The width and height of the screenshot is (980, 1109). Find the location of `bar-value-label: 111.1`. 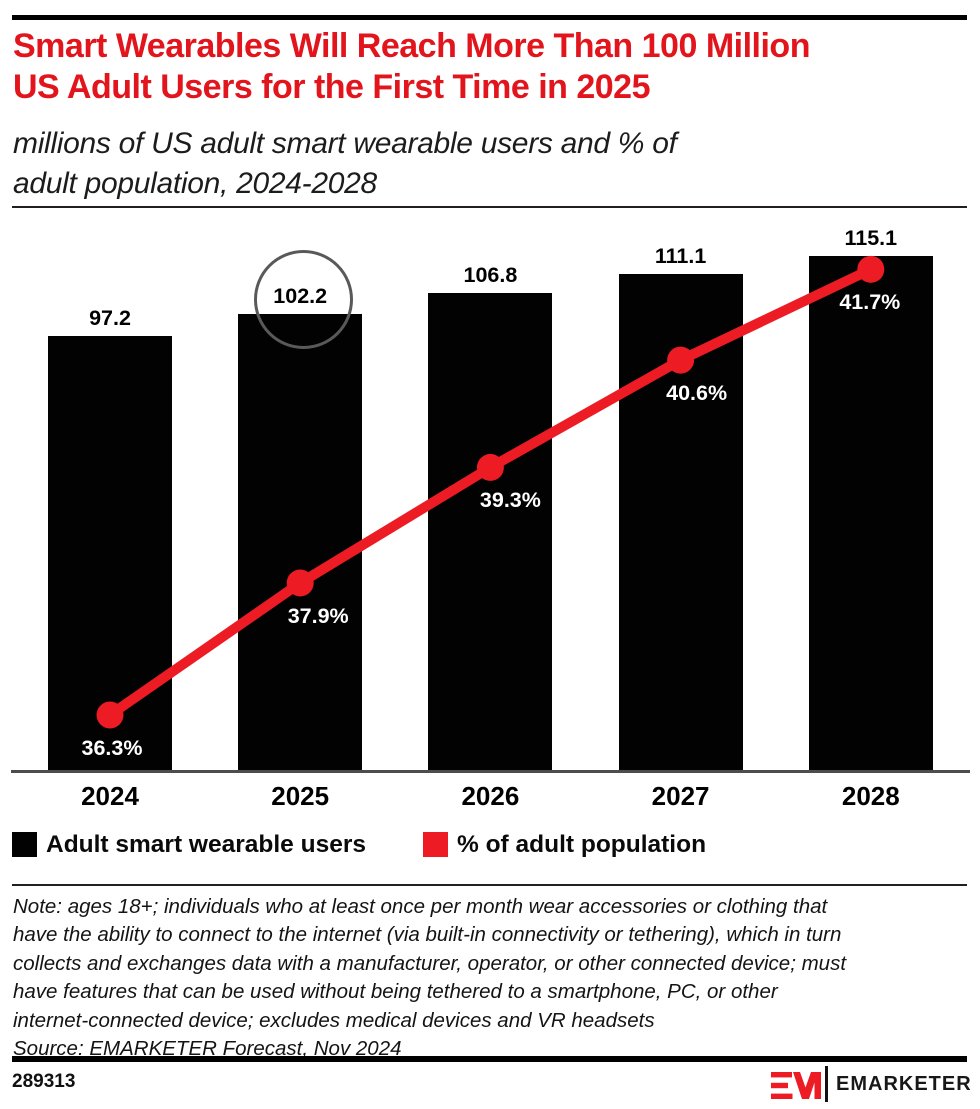

bar-value-label: 111.1 is located at coordinates (680, 255).